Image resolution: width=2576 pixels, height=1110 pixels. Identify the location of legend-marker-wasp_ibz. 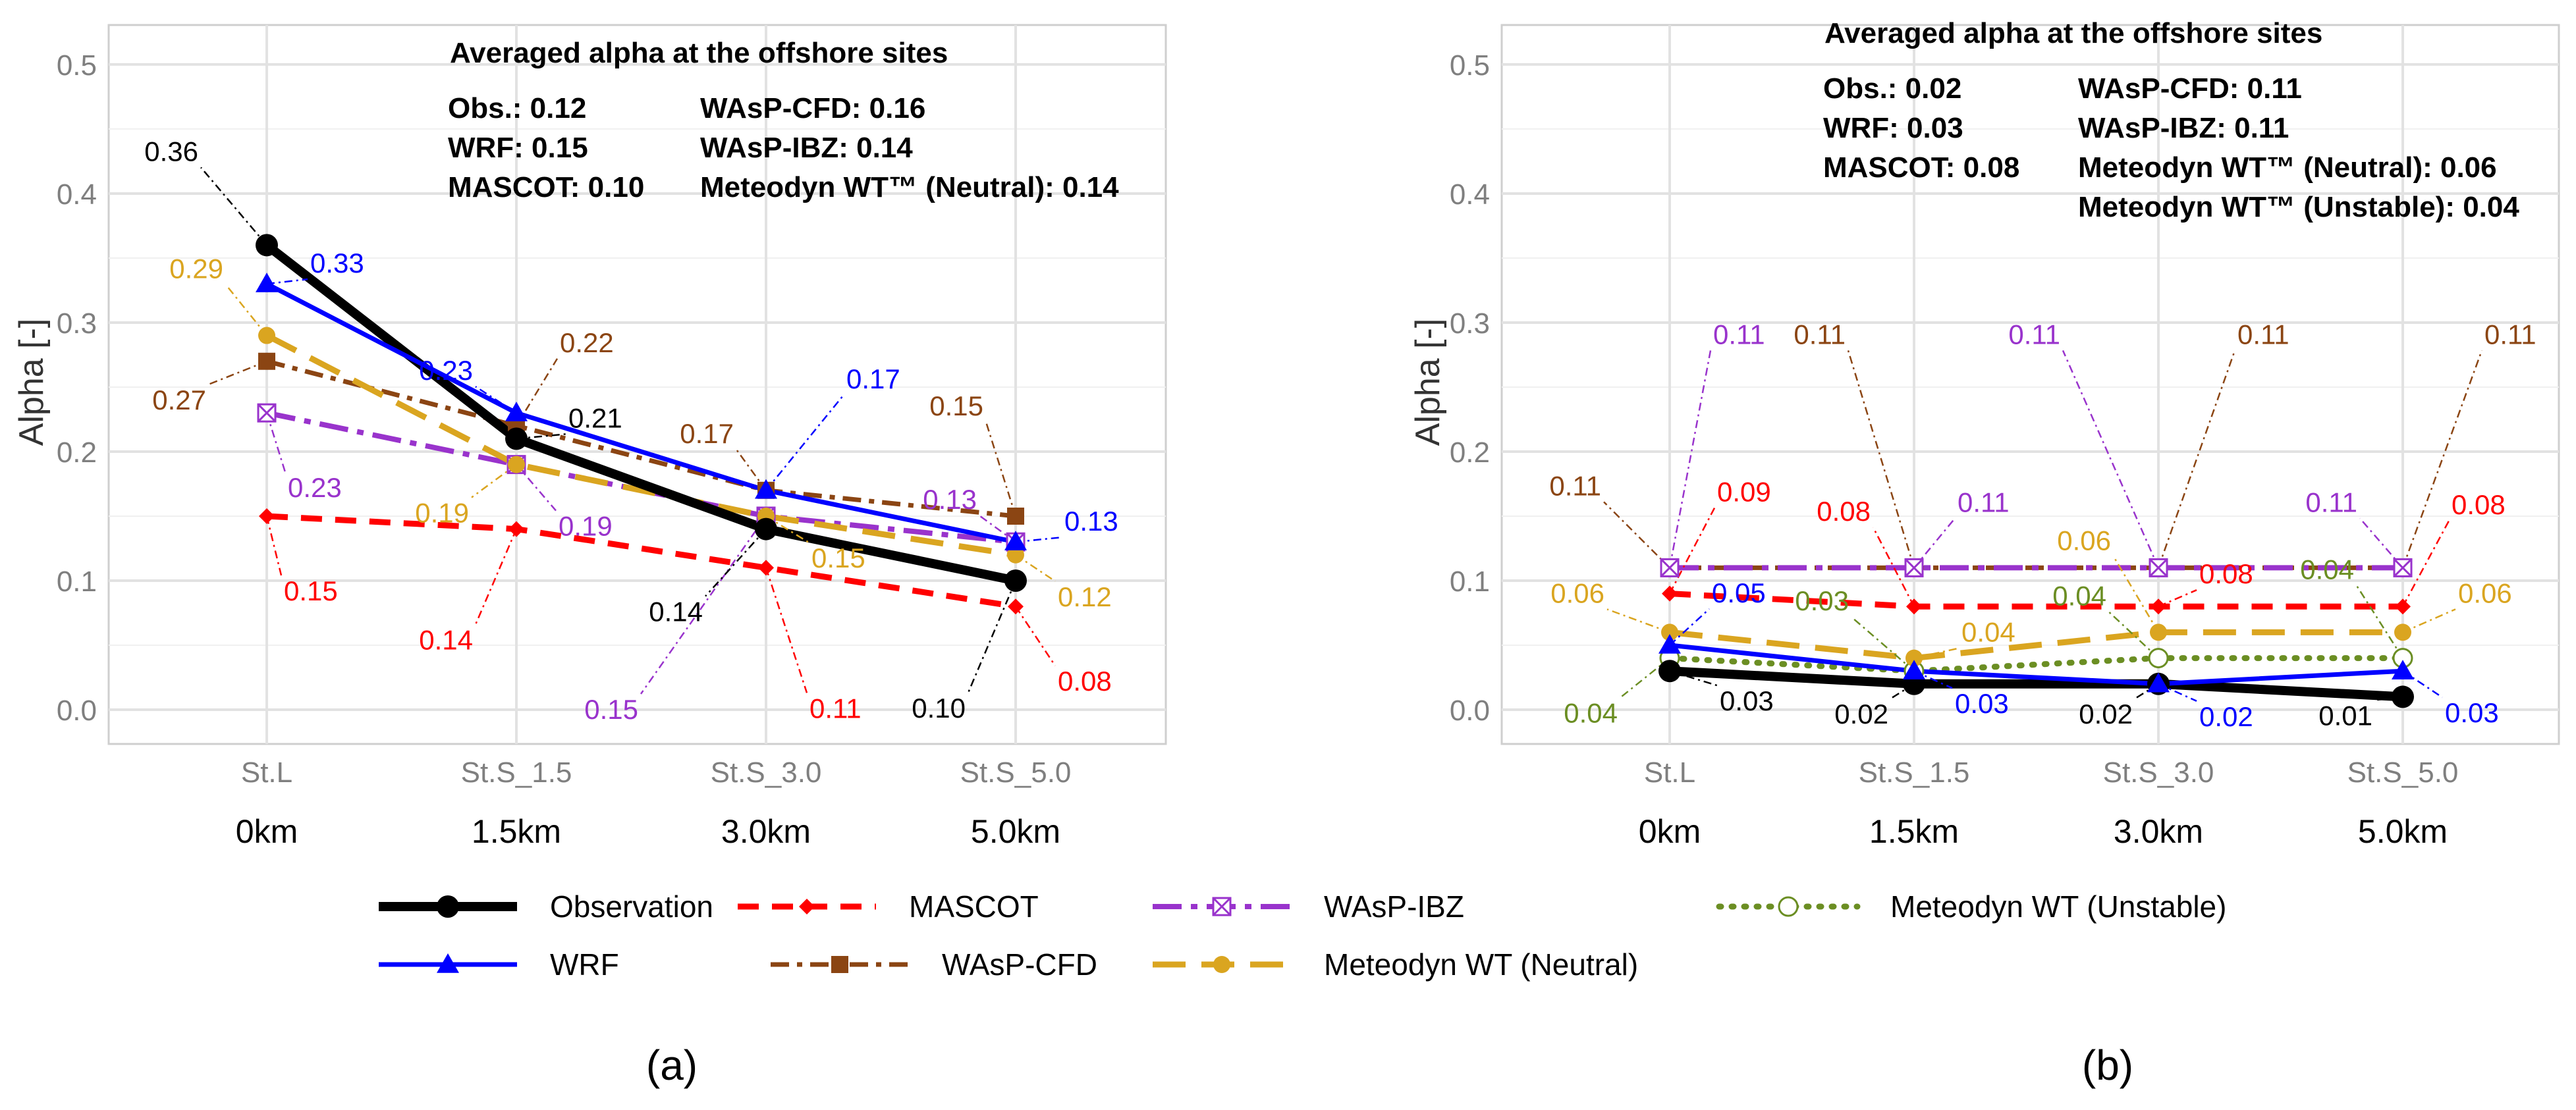
(1222, 906).